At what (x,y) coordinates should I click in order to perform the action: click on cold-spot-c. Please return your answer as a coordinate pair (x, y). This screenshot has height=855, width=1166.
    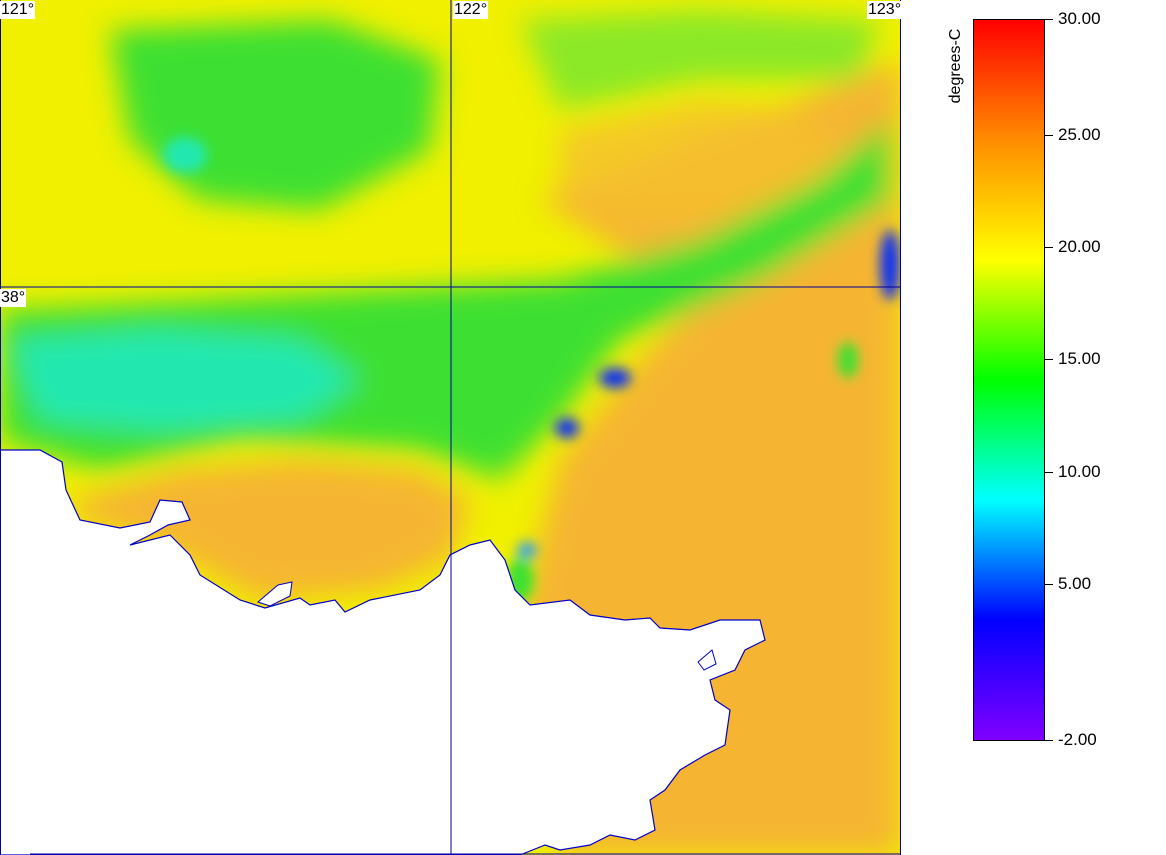
    Looking at the image, I should click on (527, 550).